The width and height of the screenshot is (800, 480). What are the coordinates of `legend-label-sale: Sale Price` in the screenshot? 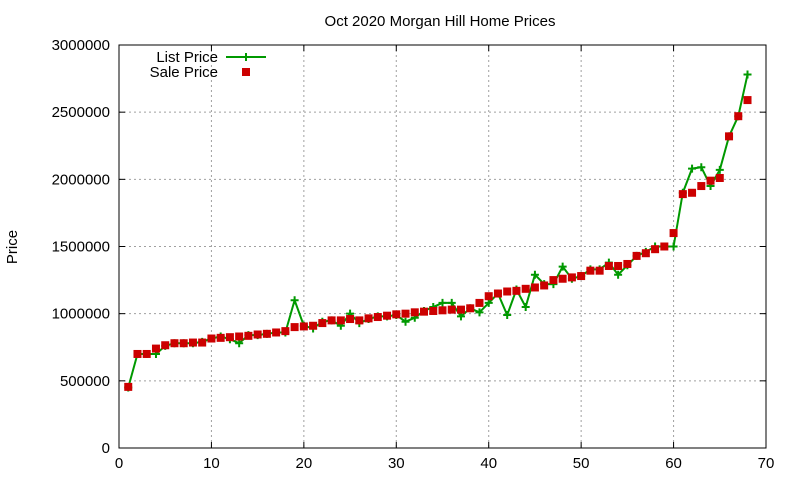 It's located at (184, 72).